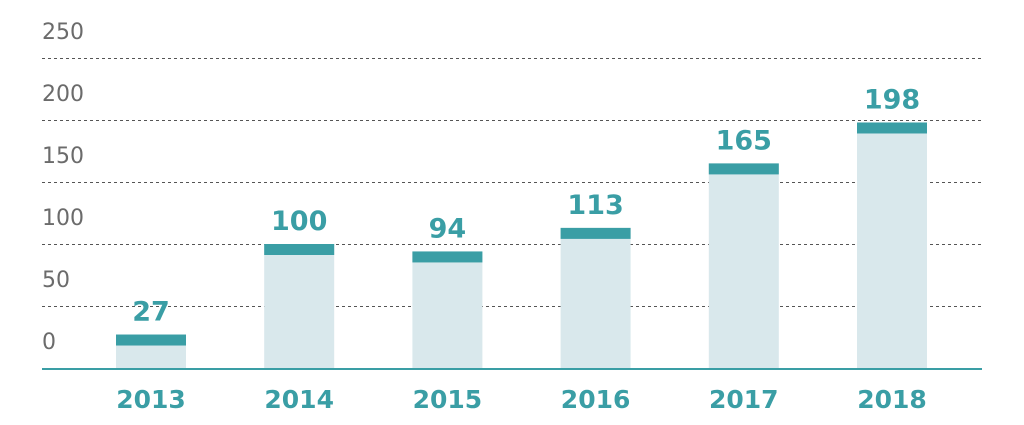 This screenshot has width=1024, height=425. Describe the element at coordinates (447, 309) in the screenshot. I see `bar-2015` at that location.